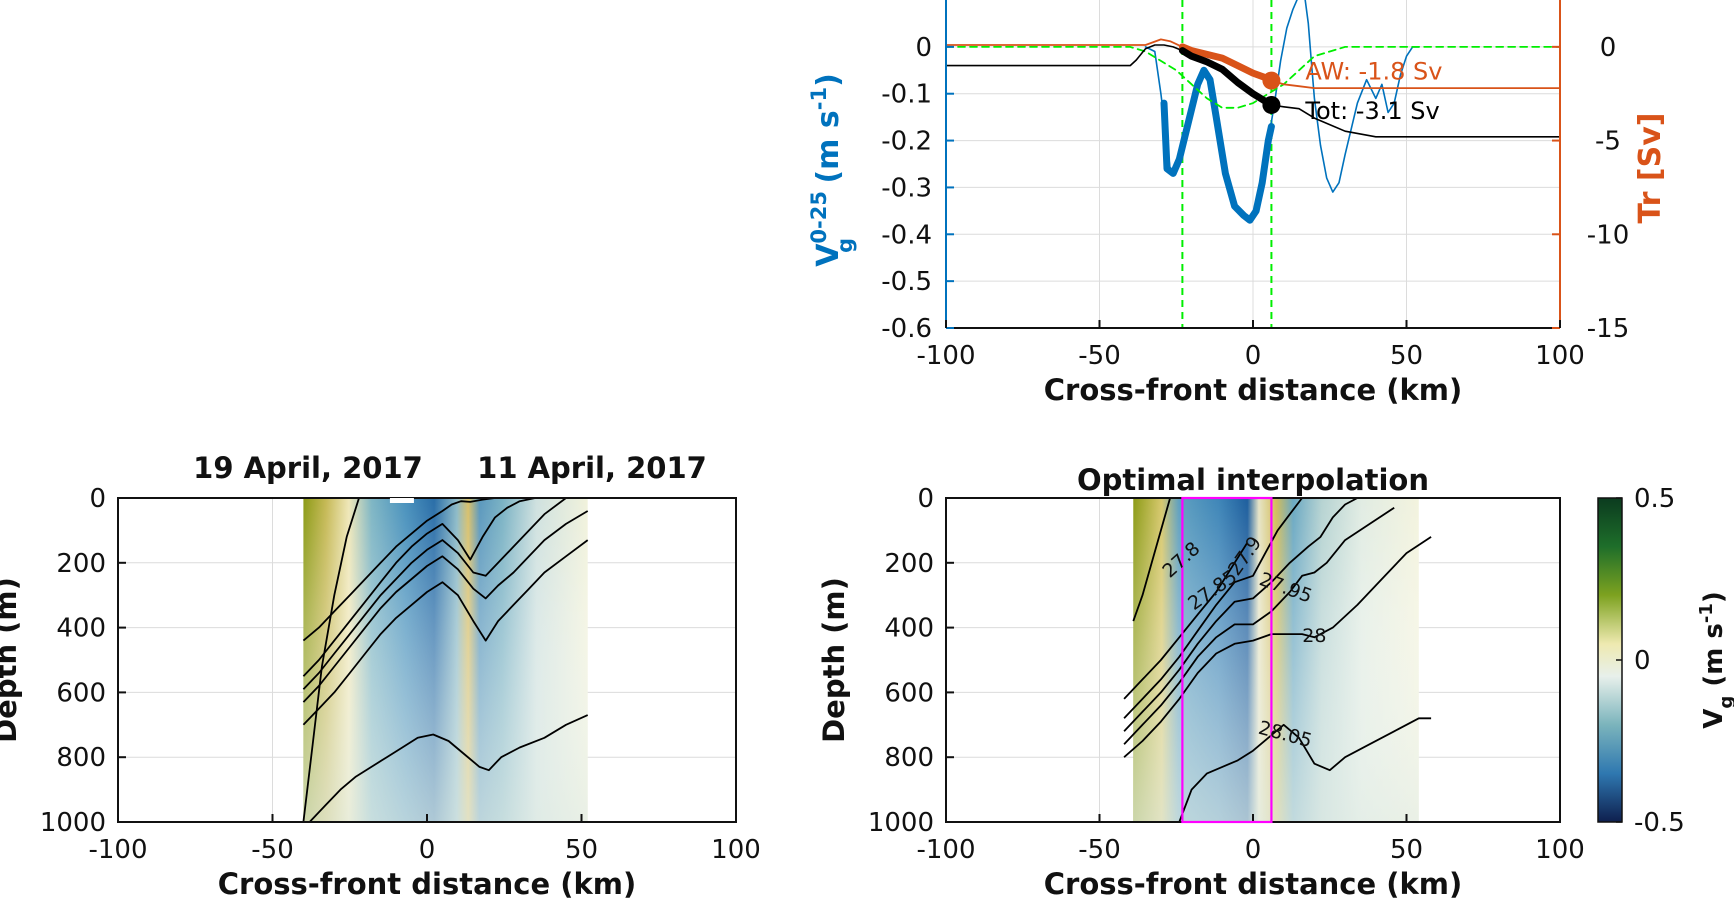  Describe the element at coordinates (1714, 719) in the screenshot. I see `colorbar-label-v: V` at that location.